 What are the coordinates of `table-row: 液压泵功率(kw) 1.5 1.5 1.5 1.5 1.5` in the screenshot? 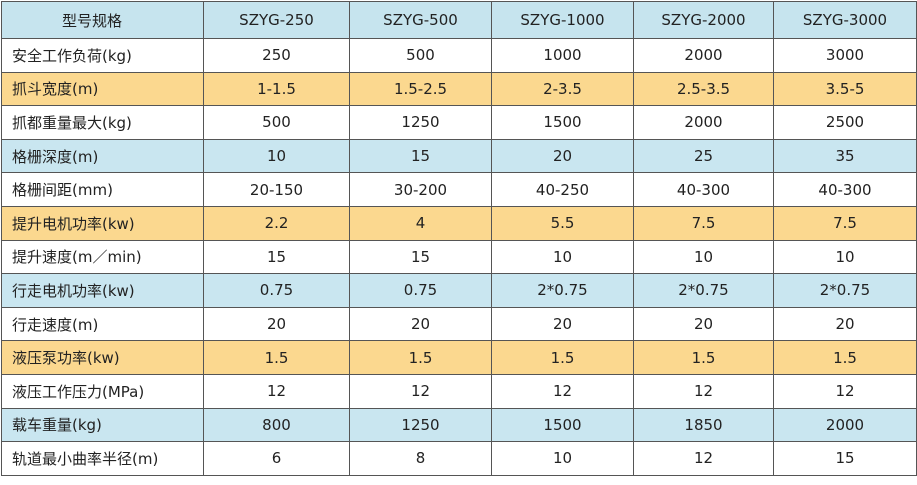 It's located at (459, 357).